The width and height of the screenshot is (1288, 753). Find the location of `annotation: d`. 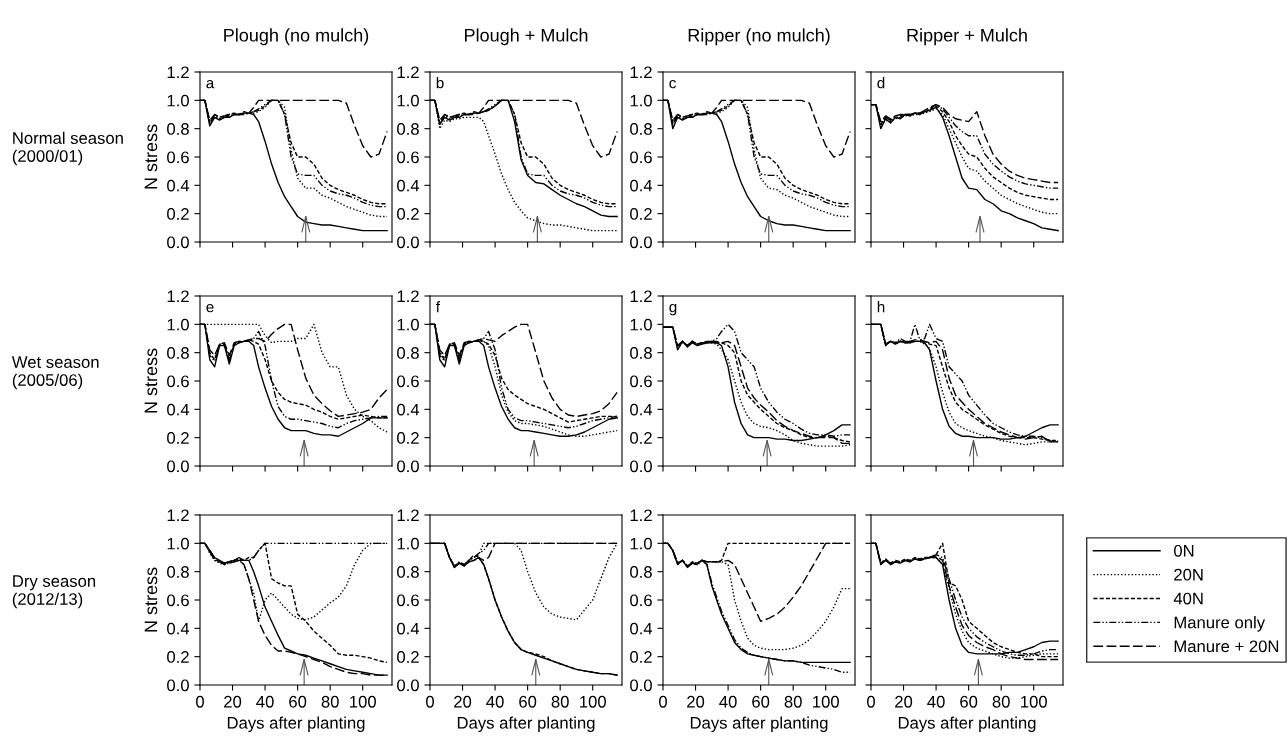

annotation: d is located at coordinates (881, 83).